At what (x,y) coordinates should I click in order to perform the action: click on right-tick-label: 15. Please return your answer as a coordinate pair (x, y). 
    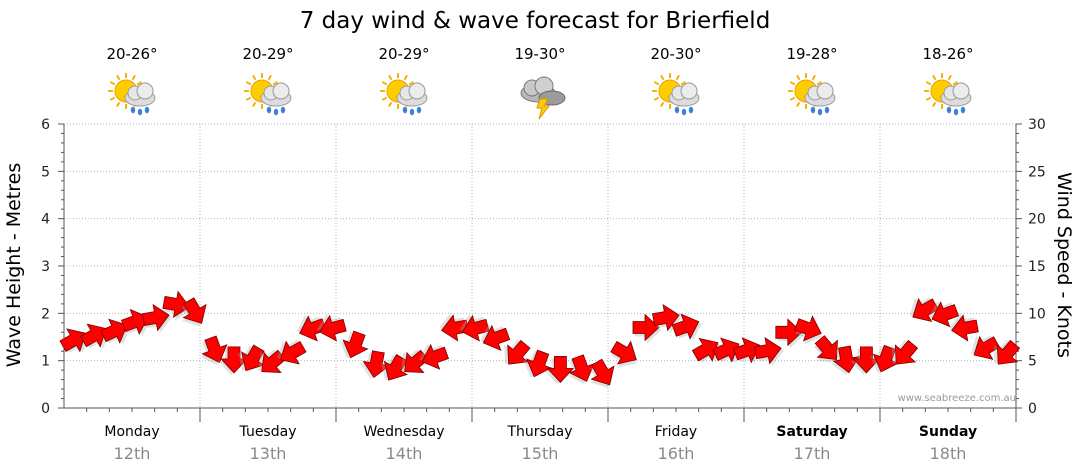
    Looking at the image, I should click on (1037, 267).